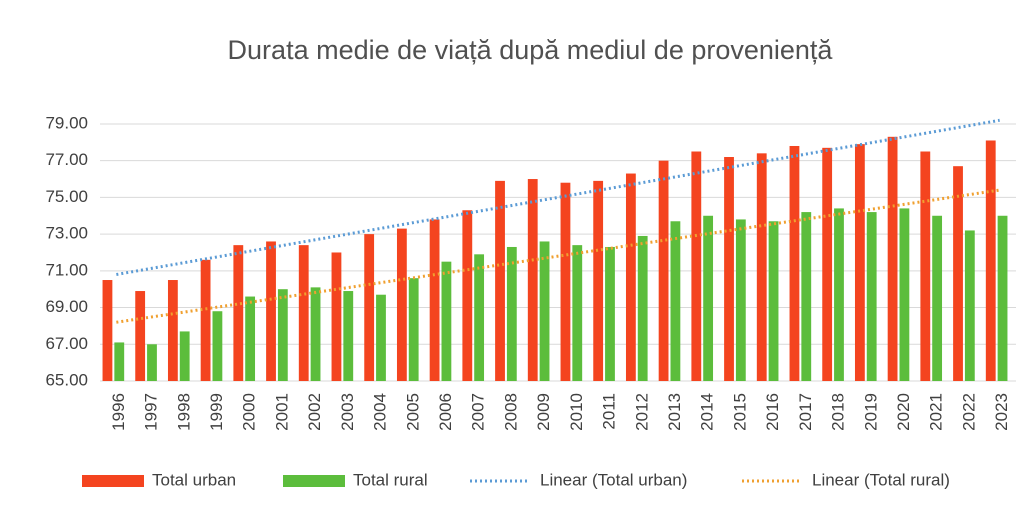 The height and width of the screenshot is (511, 1032). What do you see at coordinates (478, 412) in the screenshot?
I see `x-tick-label: 2007` at bounding box center [478, 412].